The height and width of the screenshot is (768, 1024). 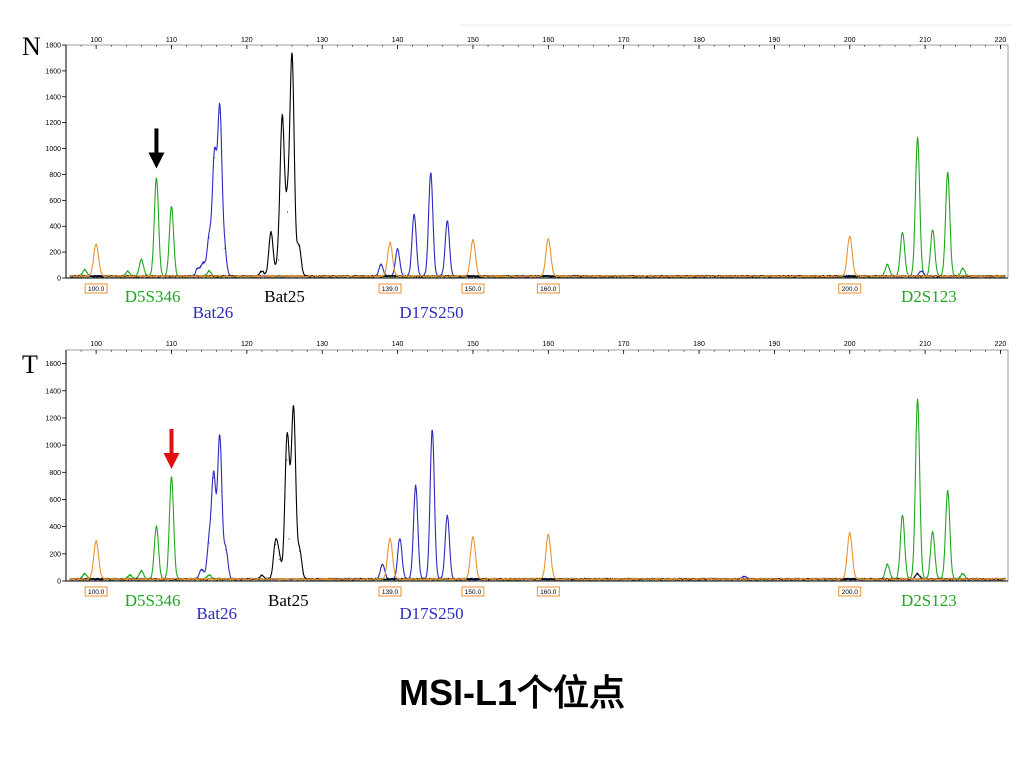 What do you see at coordinates (31, 46) in the screenshot?
I see `panel-label: N` at bounding box center [31, 46].